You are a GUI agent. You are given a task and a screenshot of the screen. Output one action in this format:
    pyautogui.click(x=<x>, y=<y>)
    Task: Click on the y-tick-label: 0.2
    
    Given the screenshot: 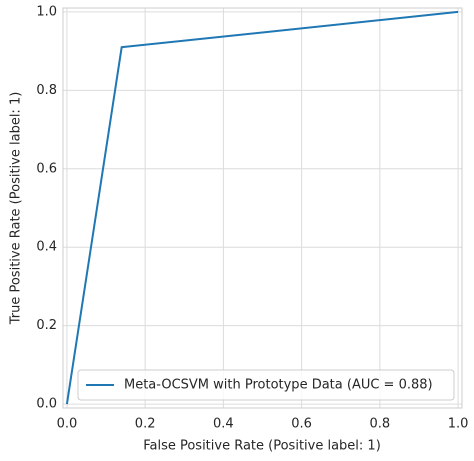 What is the action you would take?
    pyautogui.click(x=46, y=325)
    